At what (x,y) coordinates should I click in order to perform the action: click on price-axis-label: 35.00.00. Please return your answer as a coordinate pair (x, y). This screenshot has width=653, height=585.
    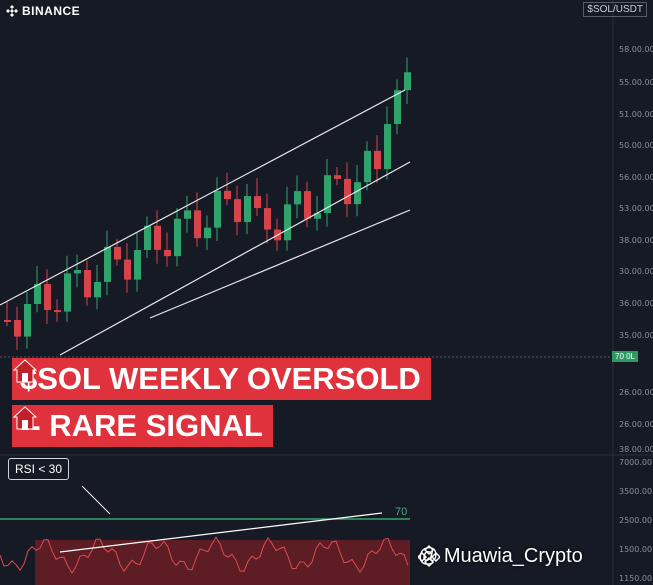
    Looking at the image, I should click on (636, 335).